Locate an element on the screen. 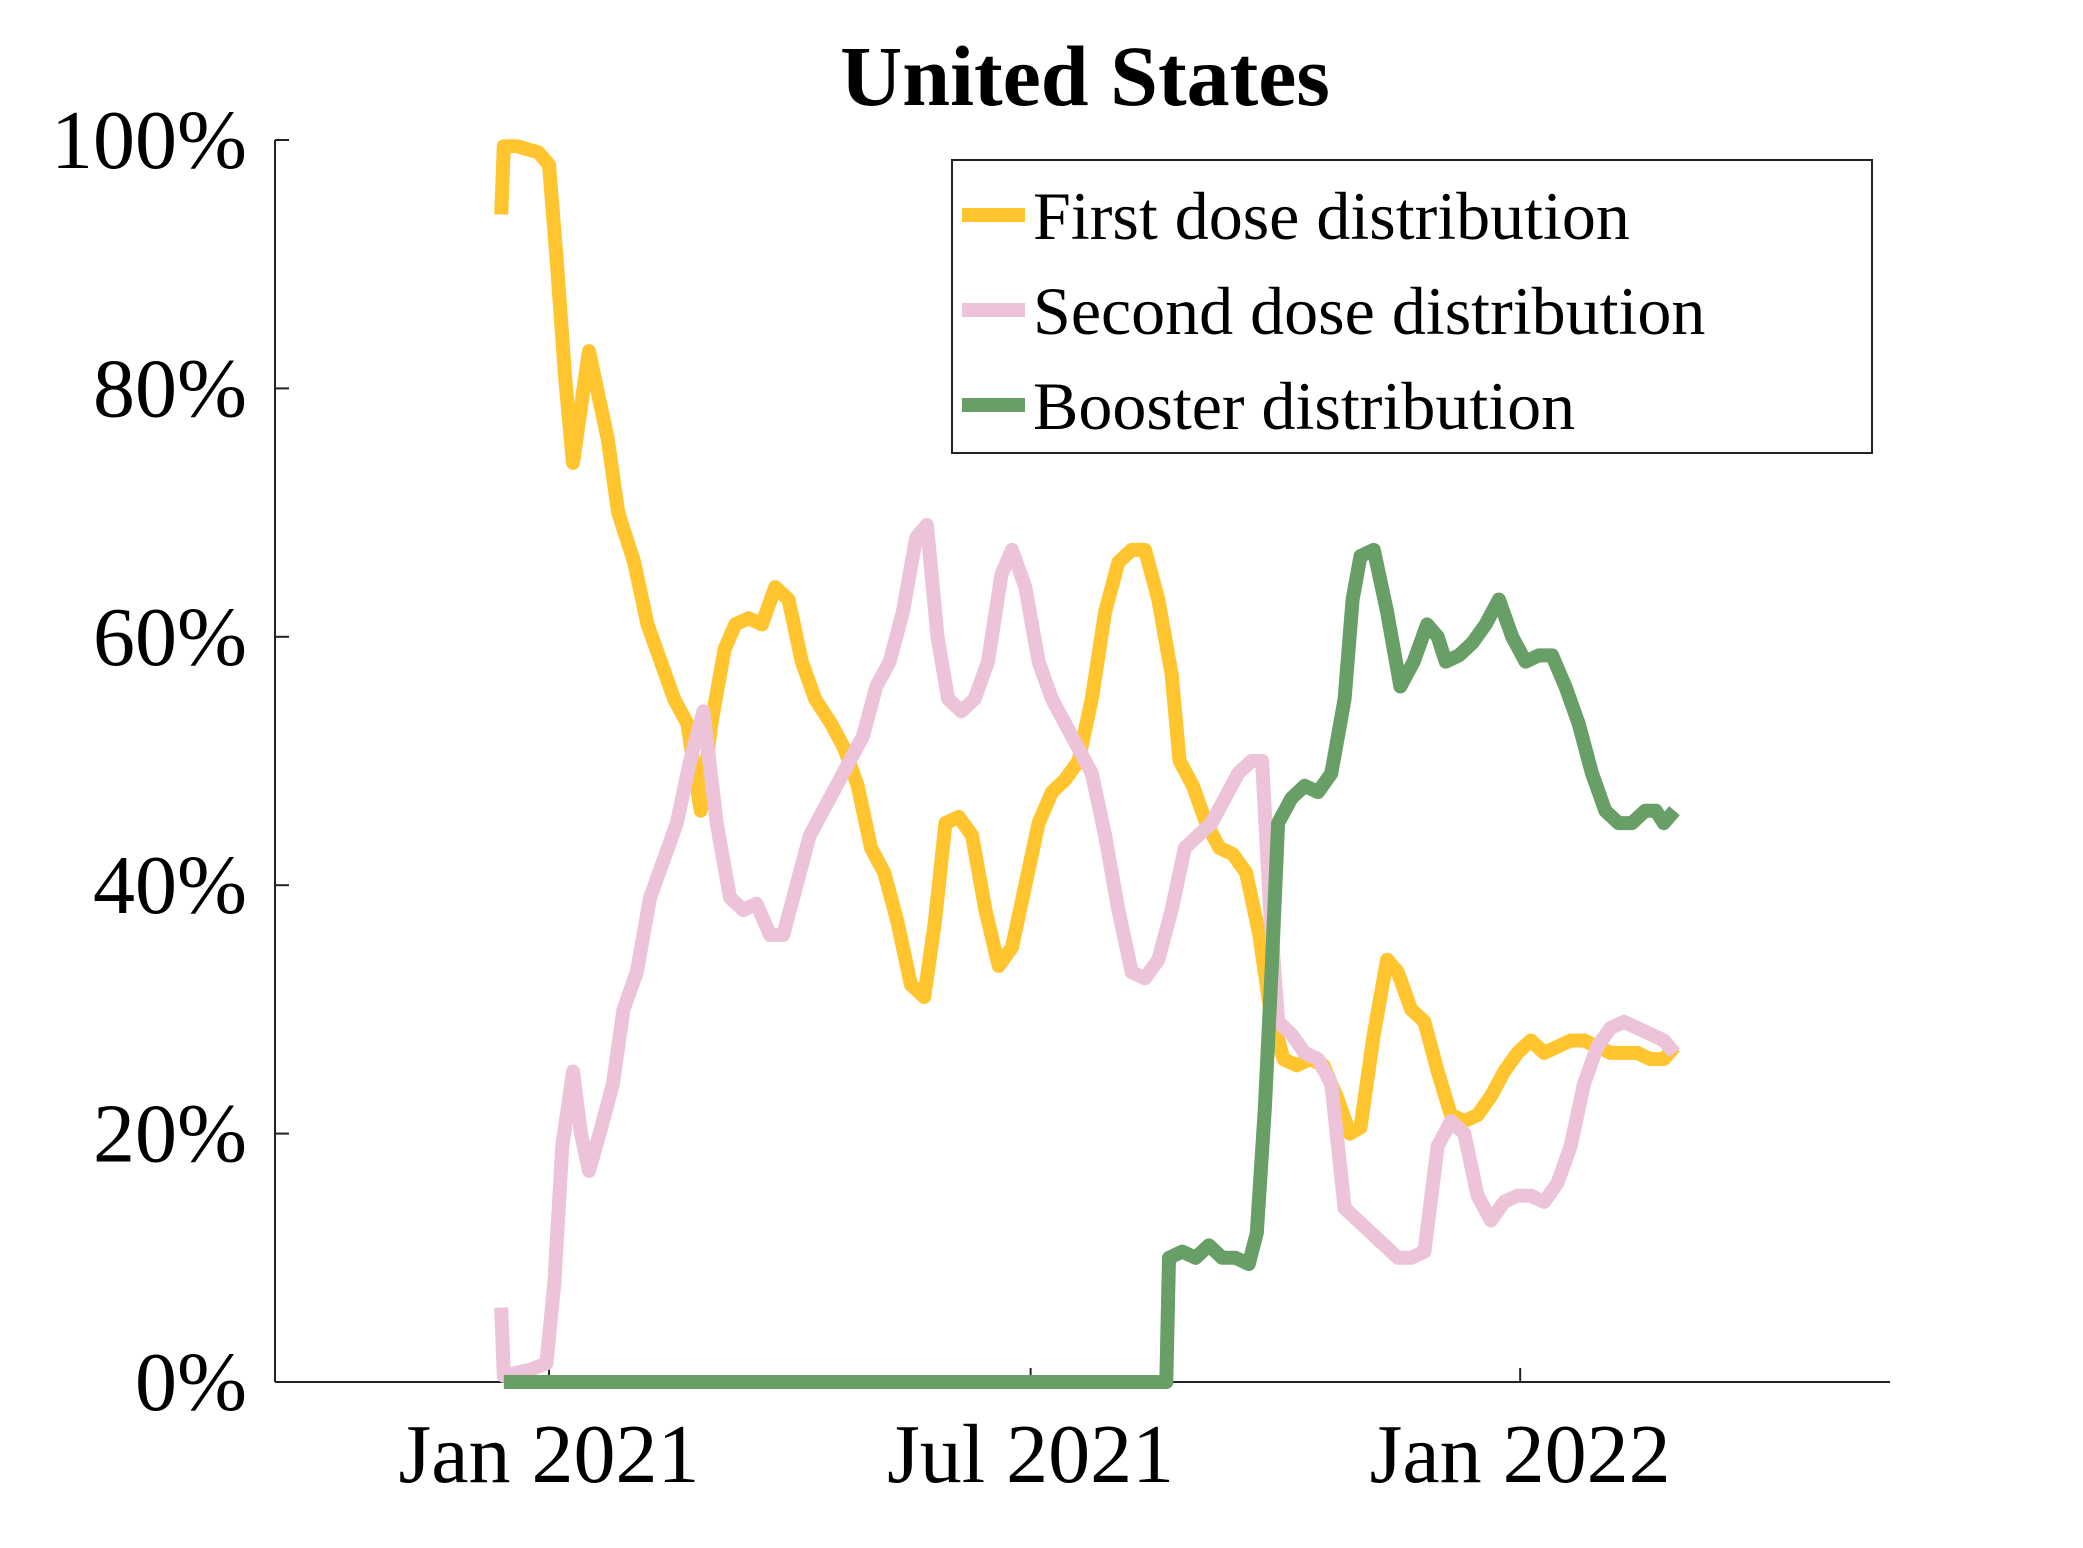 Image resolution: width=2083 pixels, height=1548 pixels. y-tick-label: 100% is located at coordinates (149, 140).